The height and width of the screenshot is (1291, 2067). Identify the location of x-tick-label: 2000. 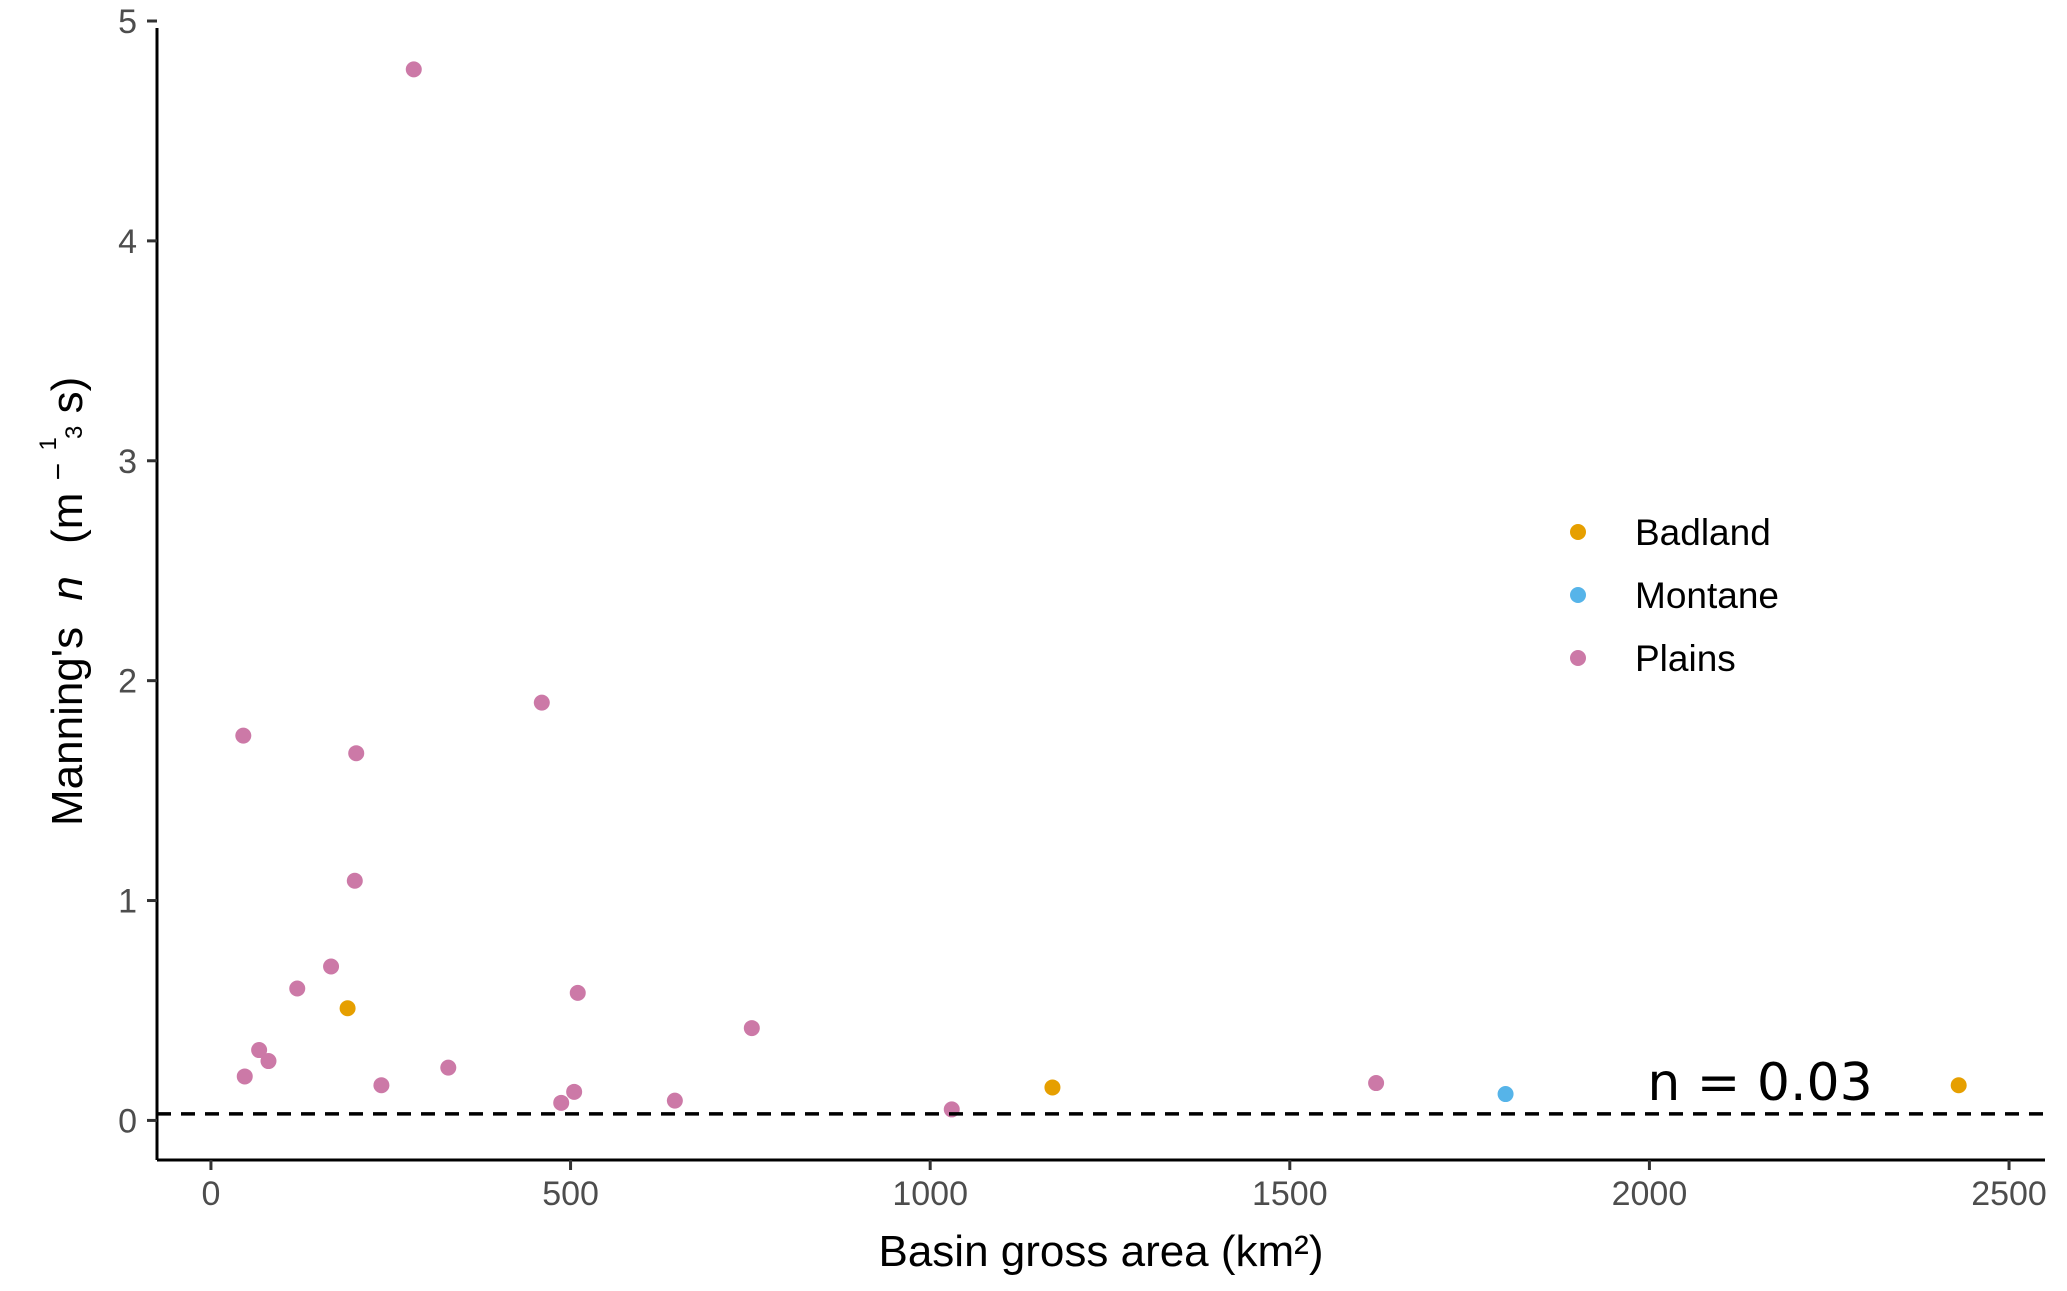
(1650, 1194).